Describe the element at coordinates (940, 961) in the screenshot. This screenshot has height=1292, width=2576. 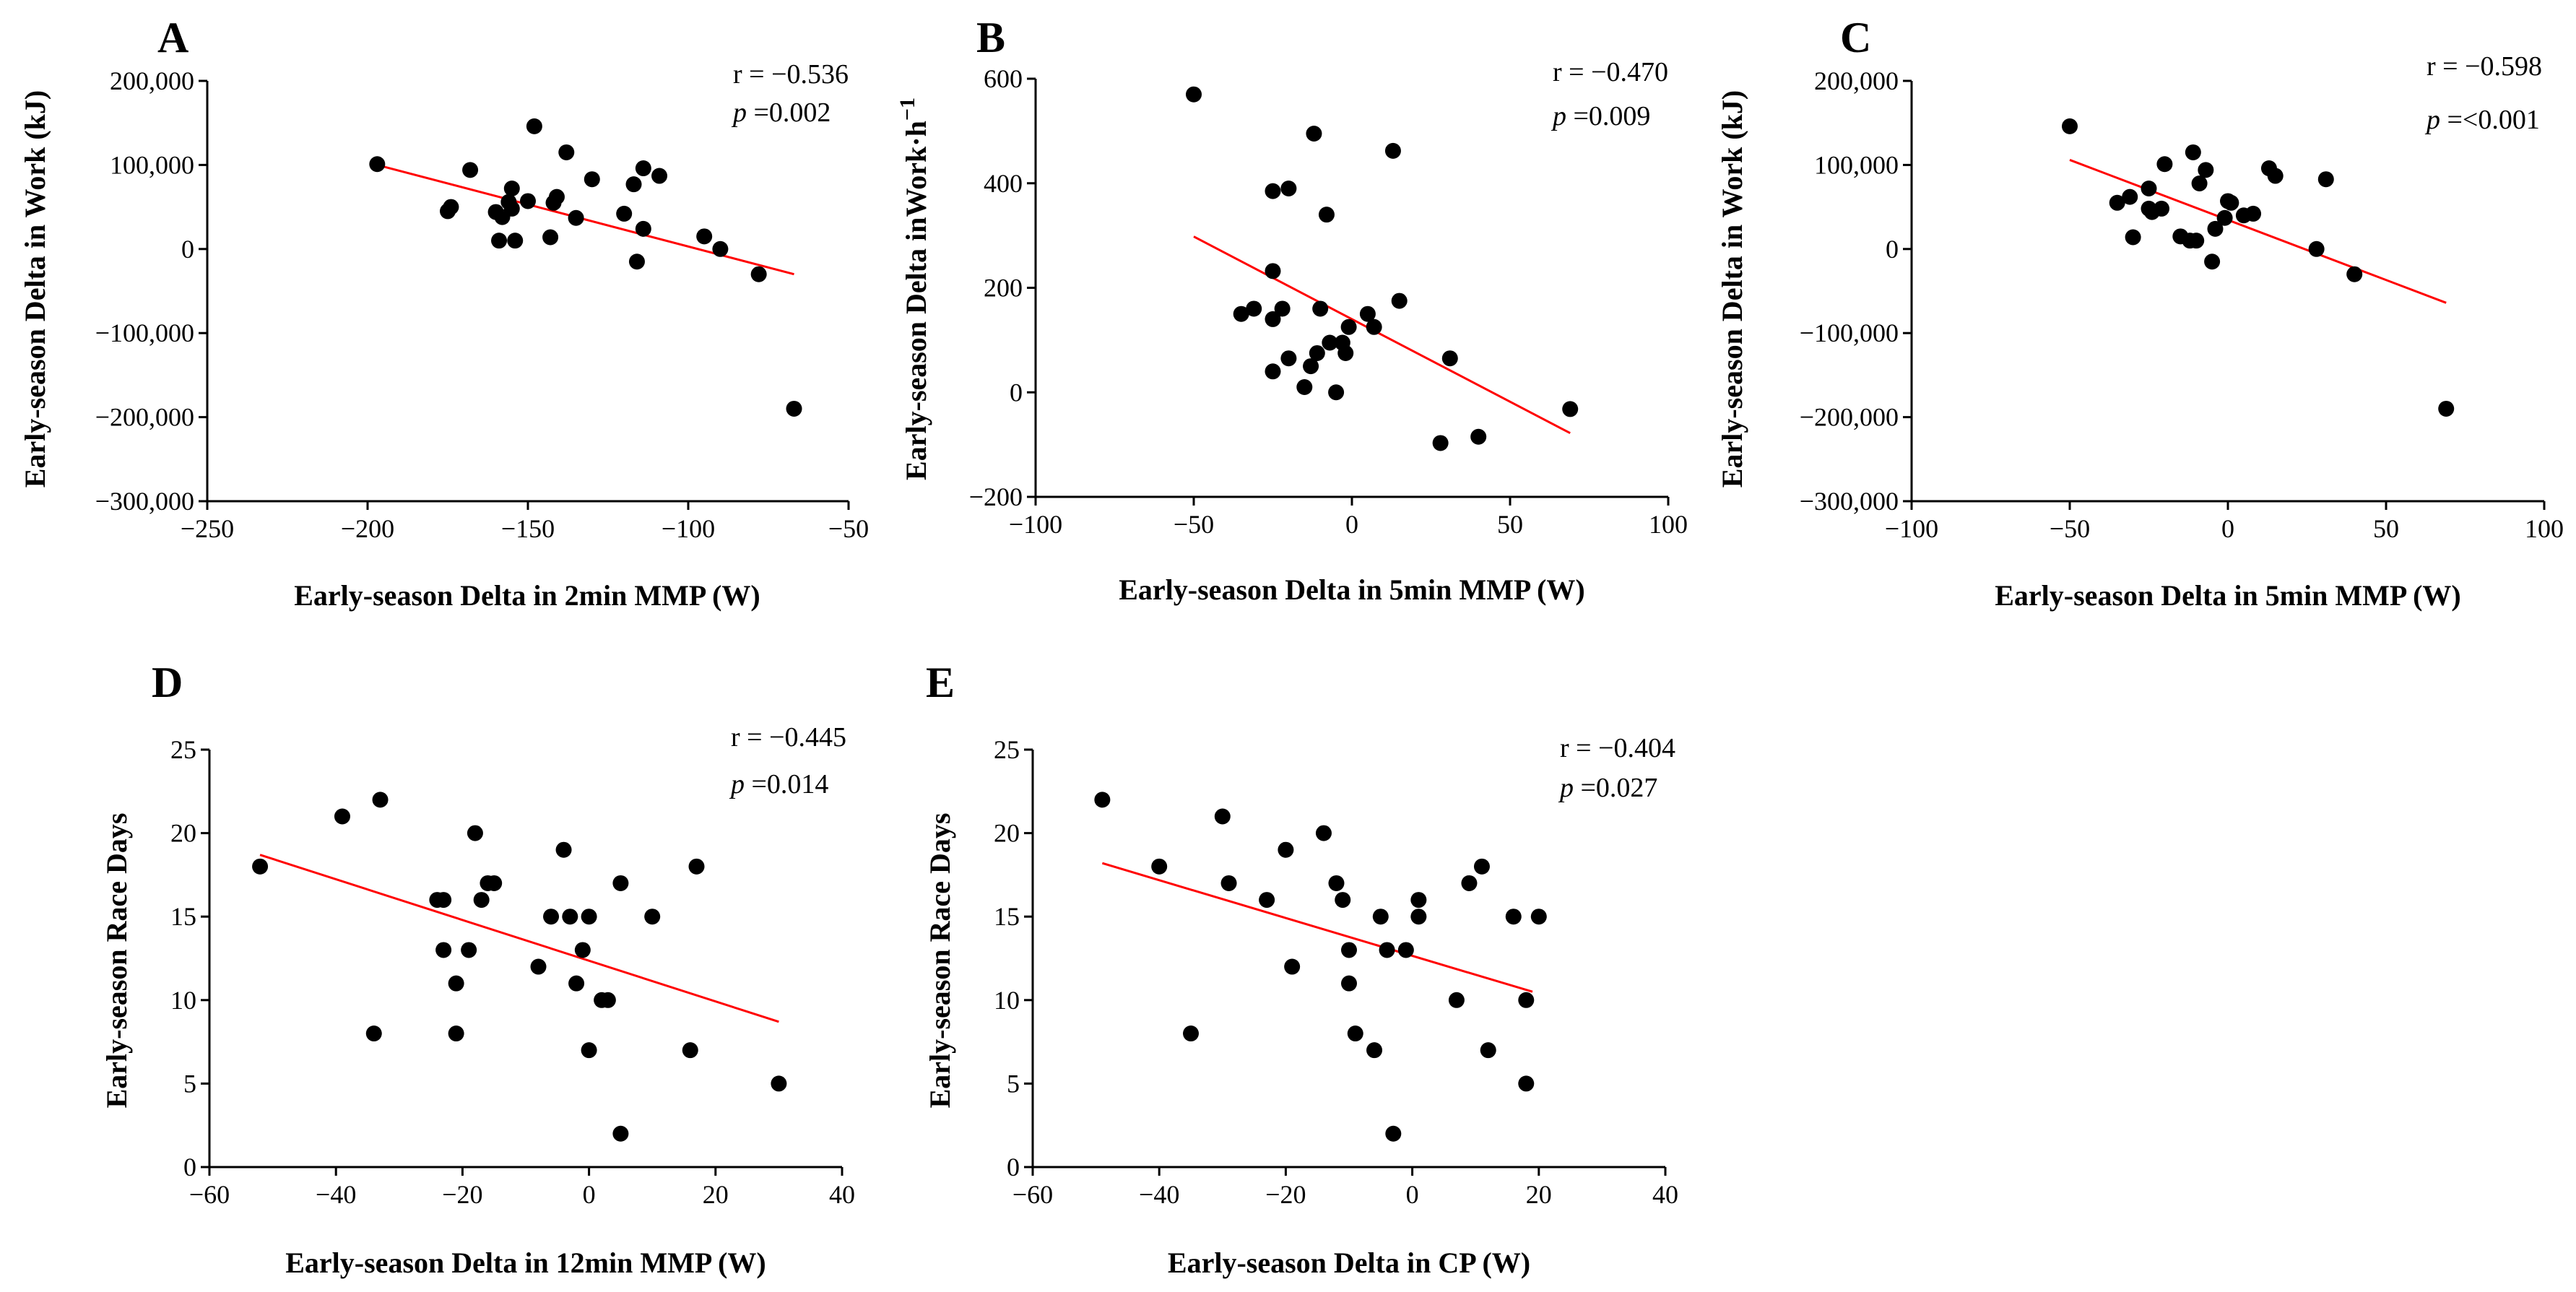
I see `y-axis-label: Early-season Race Days` at that location.